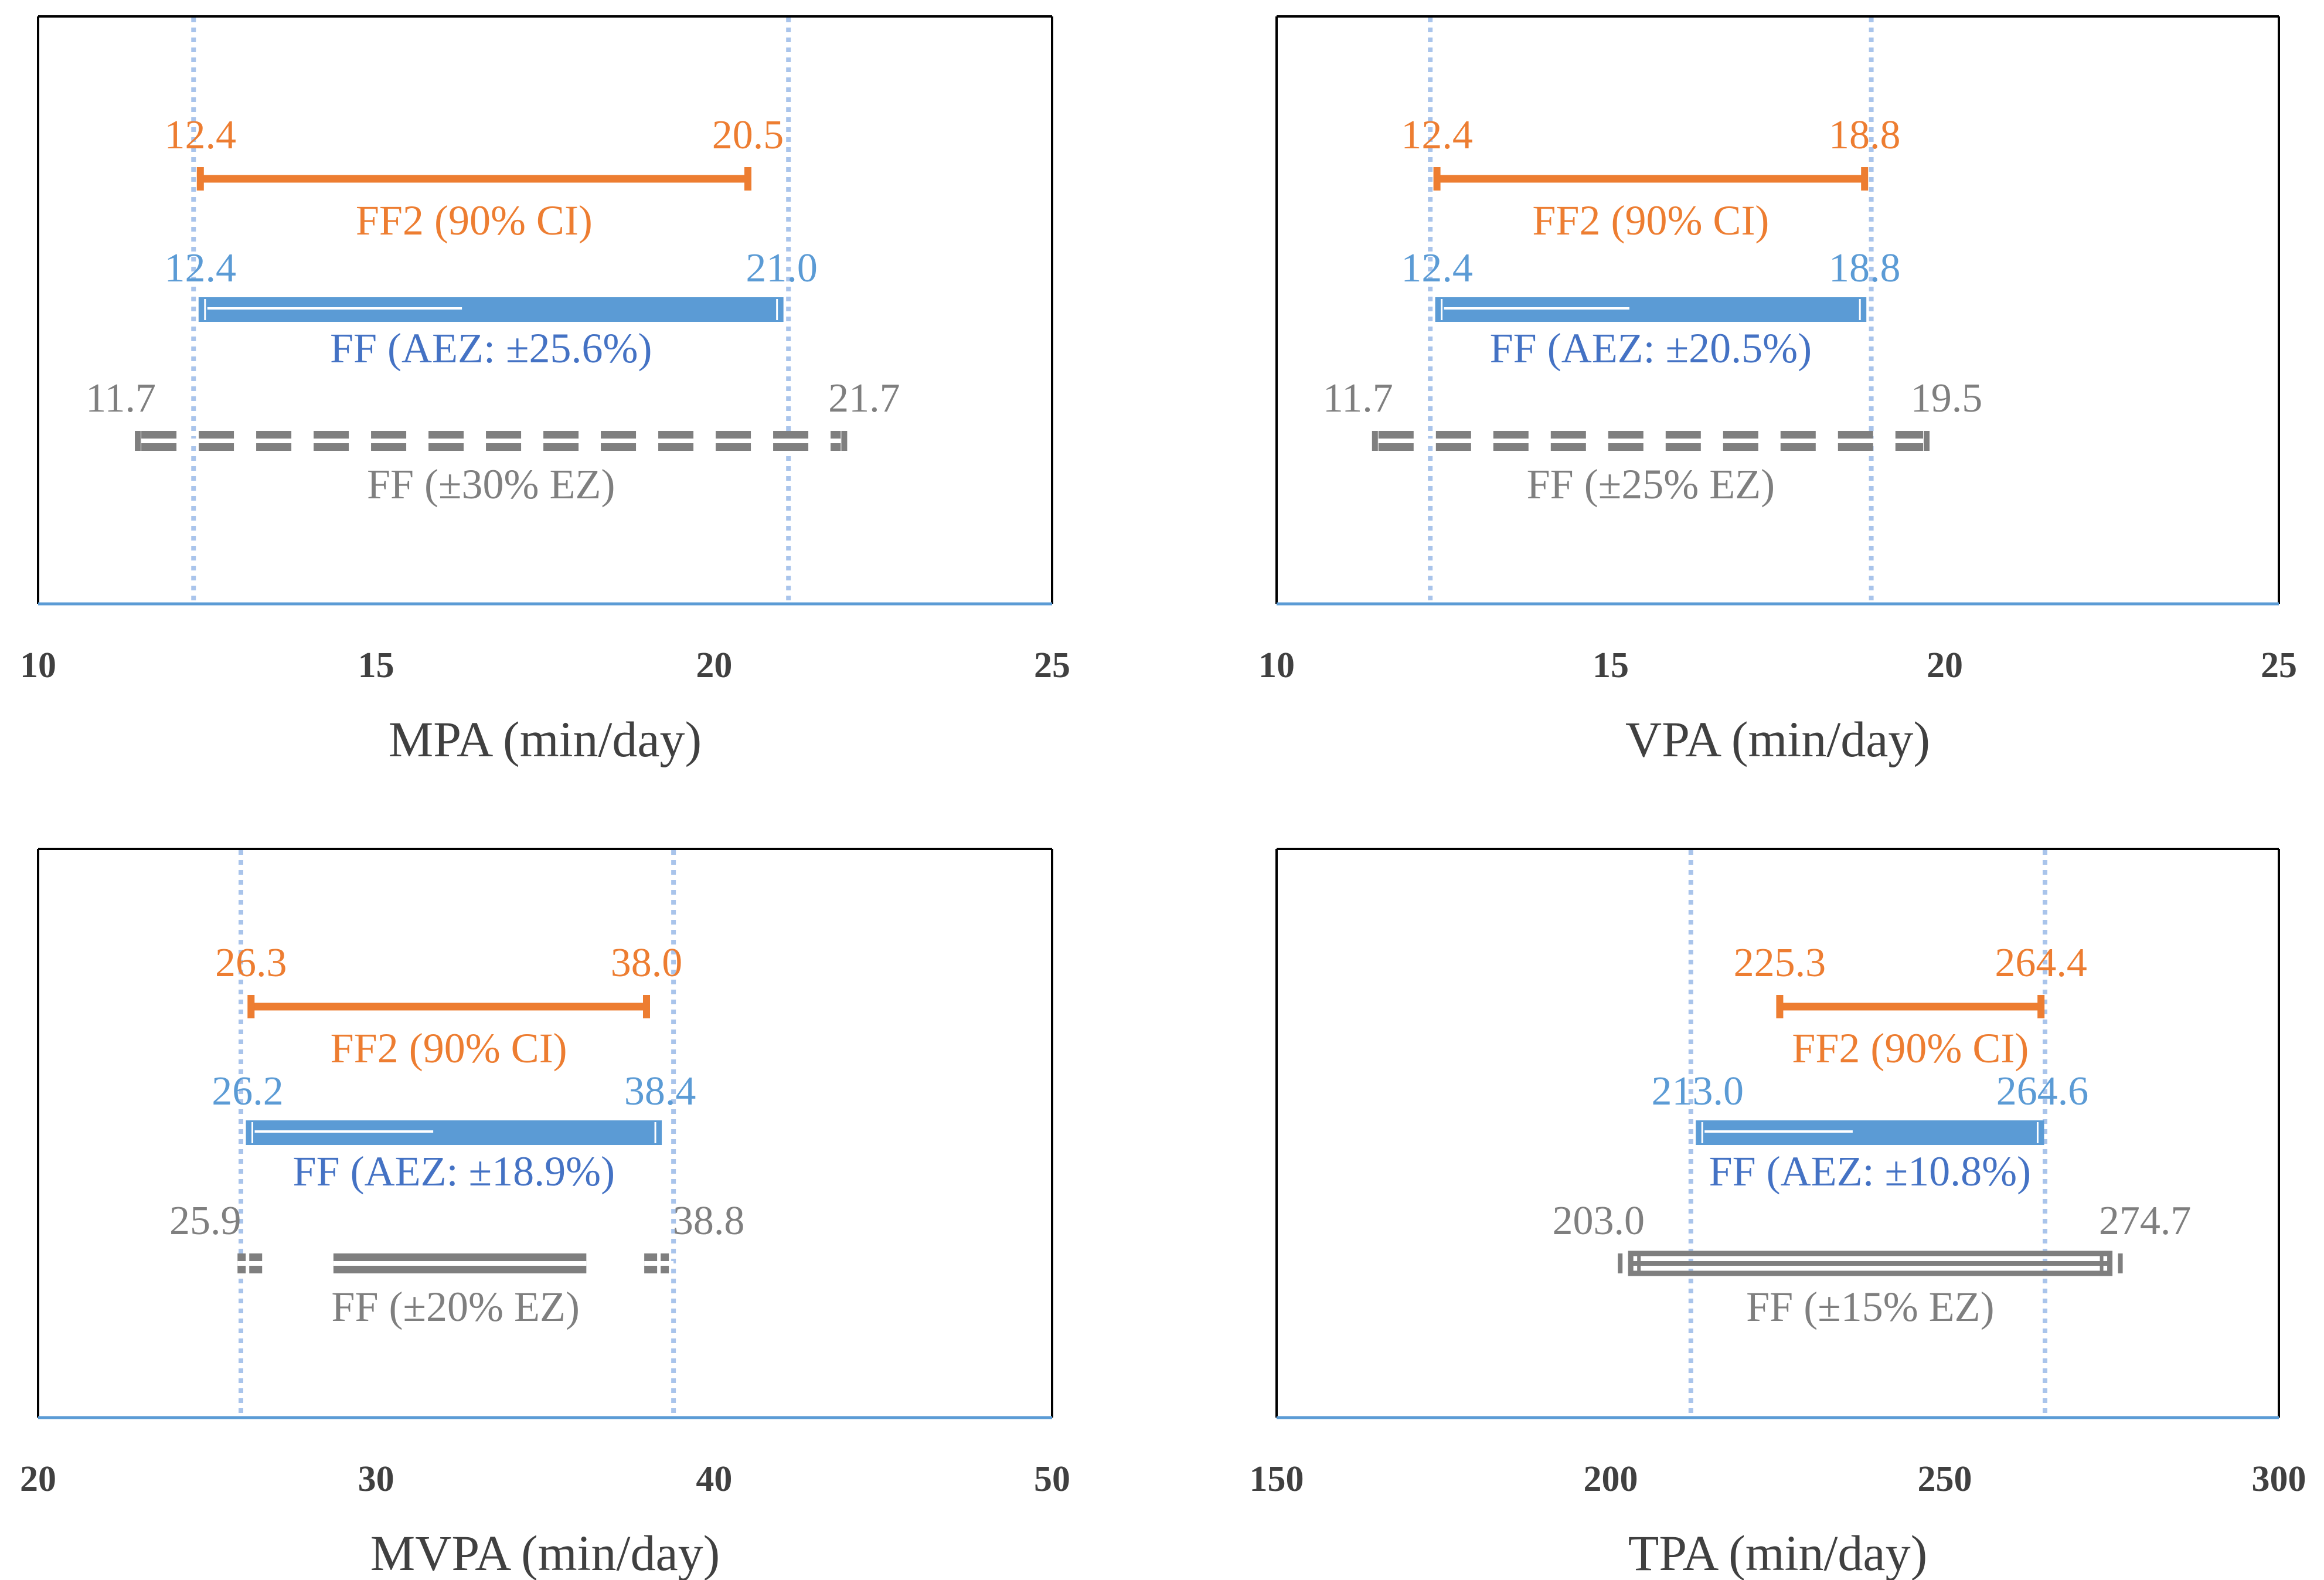 This screenshot has width=2324, height=1580. I want to click on ff-ez-lower-value: 25.9, so click(205, 1220).